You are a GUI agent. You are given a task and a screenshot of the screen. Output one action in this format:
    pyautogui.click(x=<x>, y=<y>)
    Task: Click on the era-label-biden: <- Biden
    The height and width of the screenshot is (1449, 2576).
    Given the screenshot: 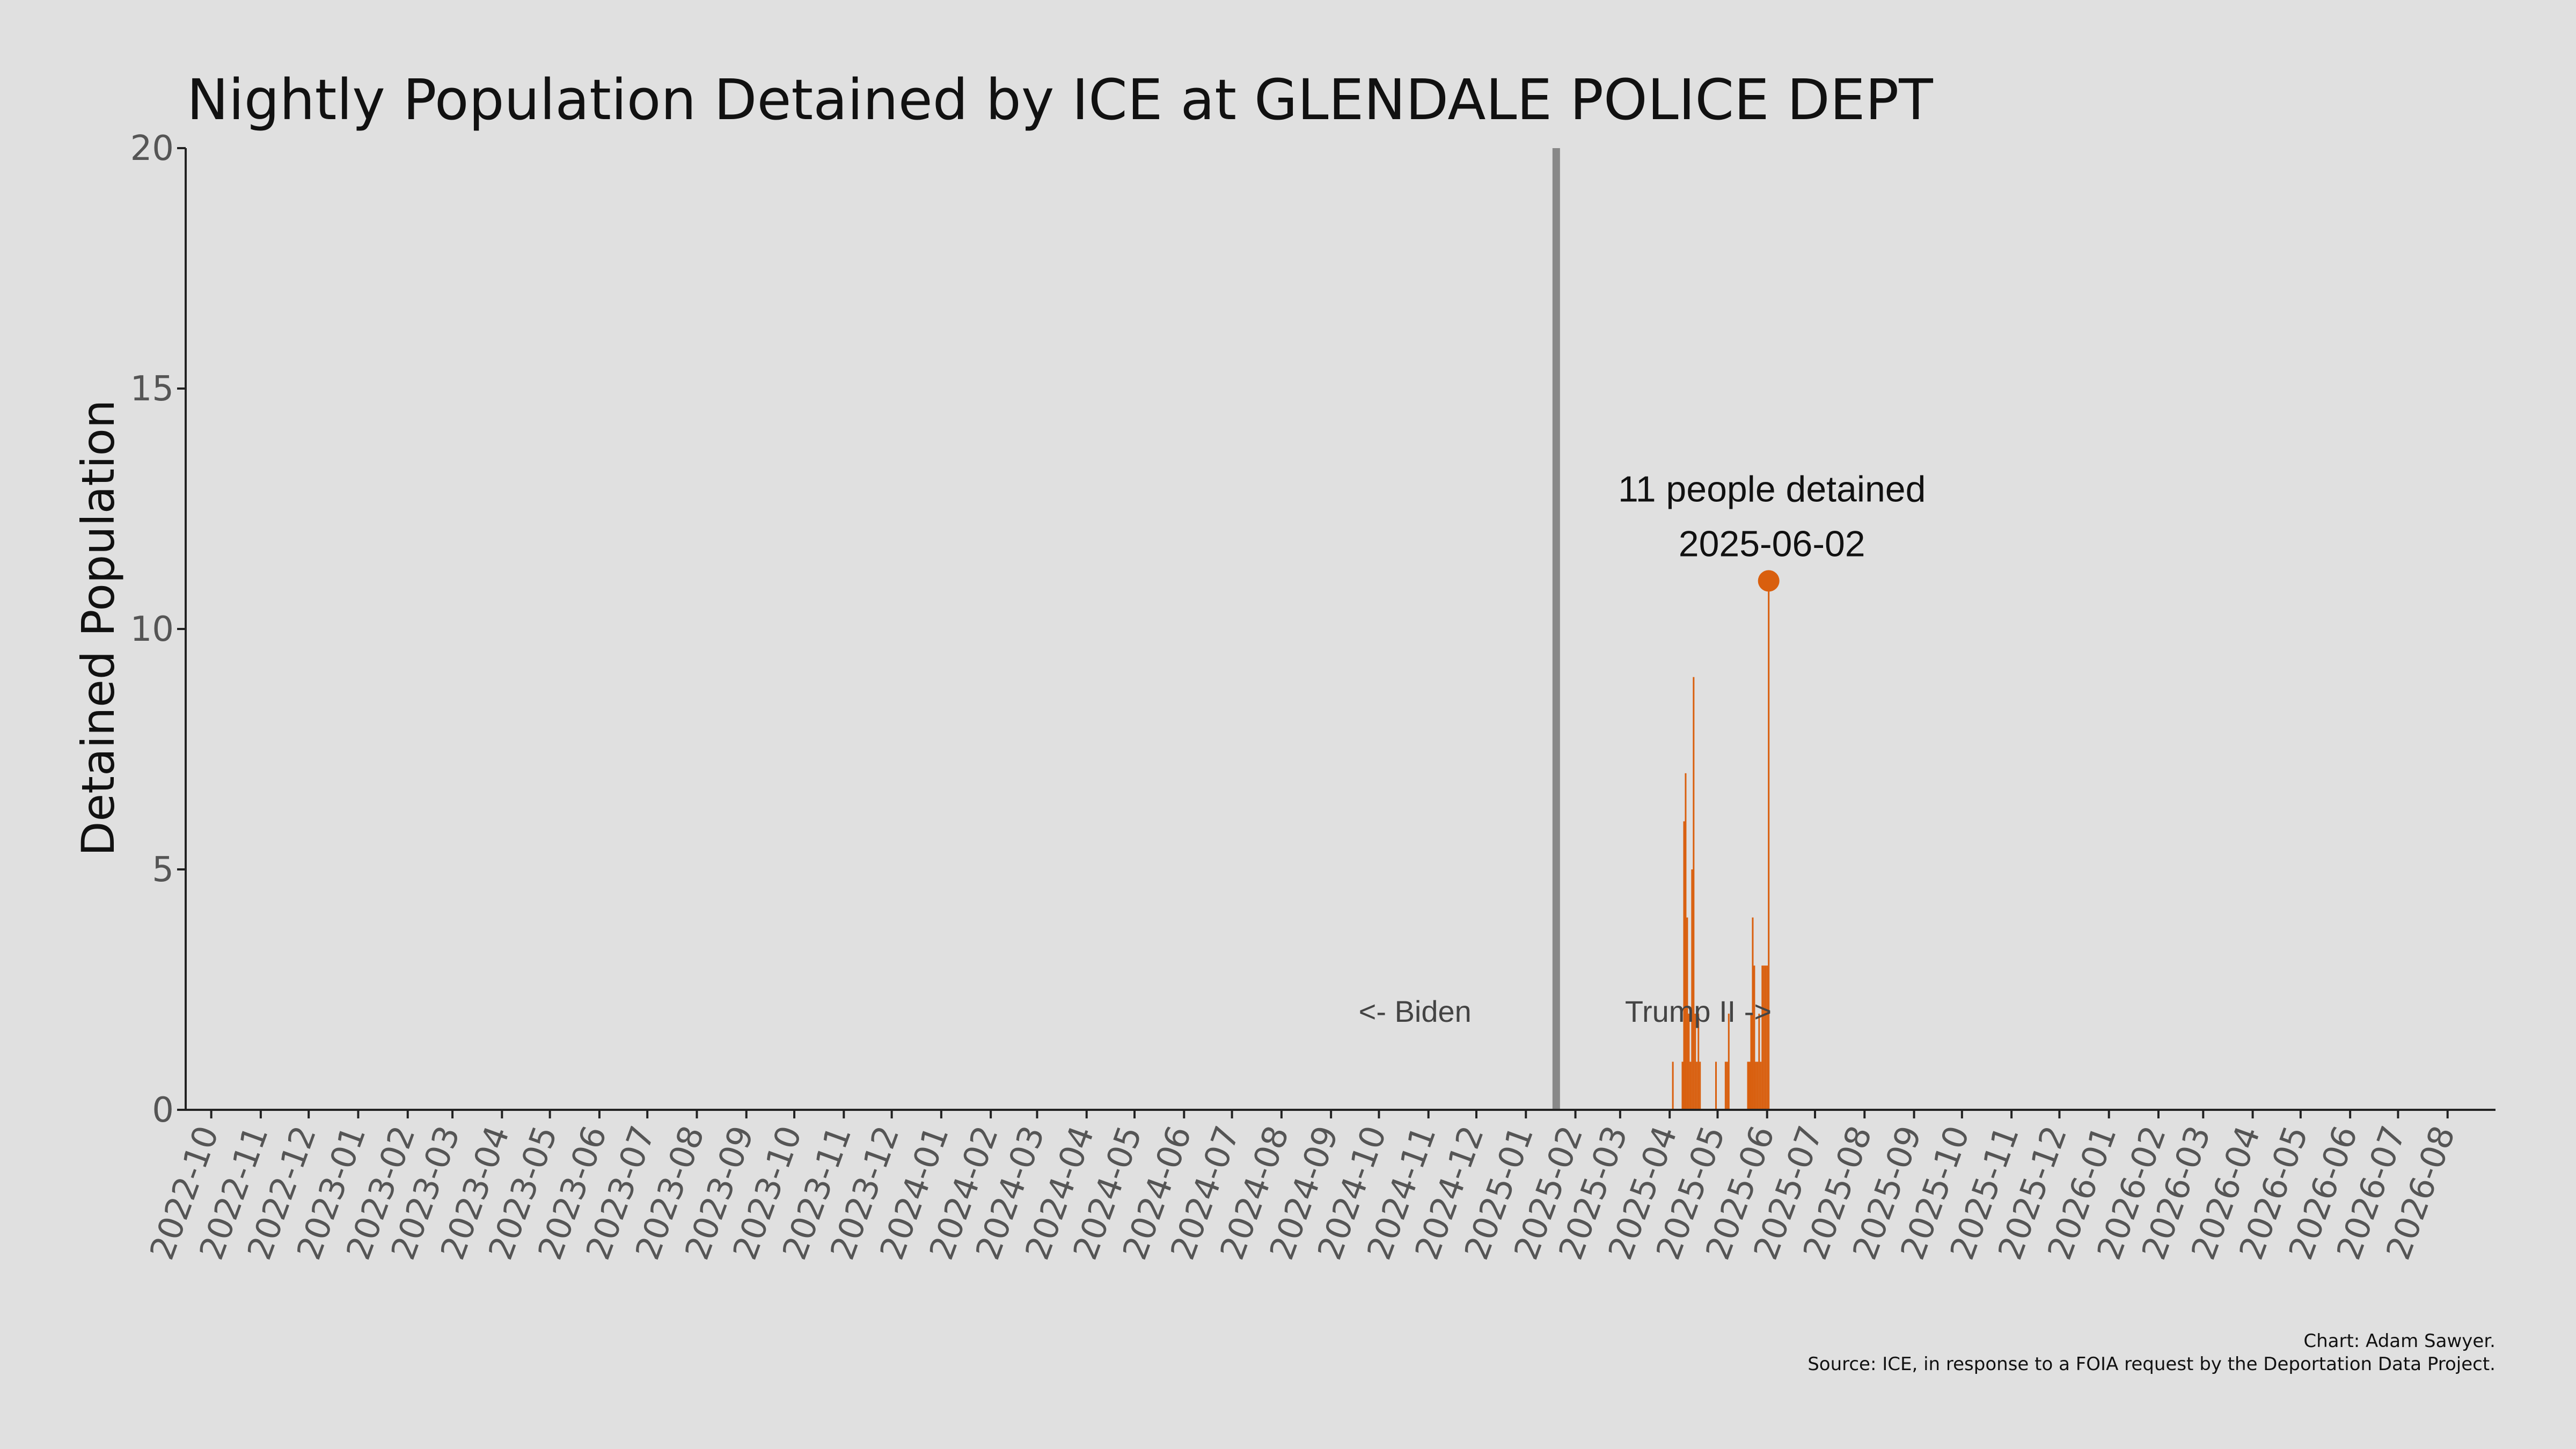 What is the action you would take?
    pyautogui.click(x=1415, y=1011)
    